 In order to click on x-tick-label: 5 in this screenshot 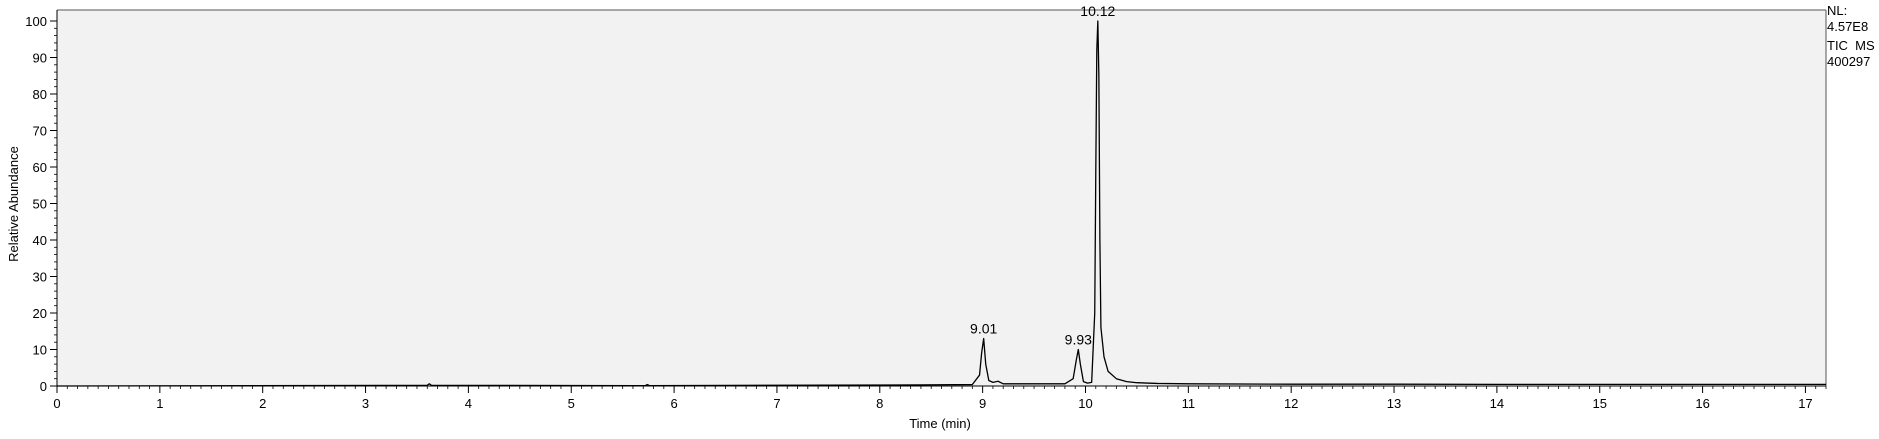, I will do `click(571, 403)`.